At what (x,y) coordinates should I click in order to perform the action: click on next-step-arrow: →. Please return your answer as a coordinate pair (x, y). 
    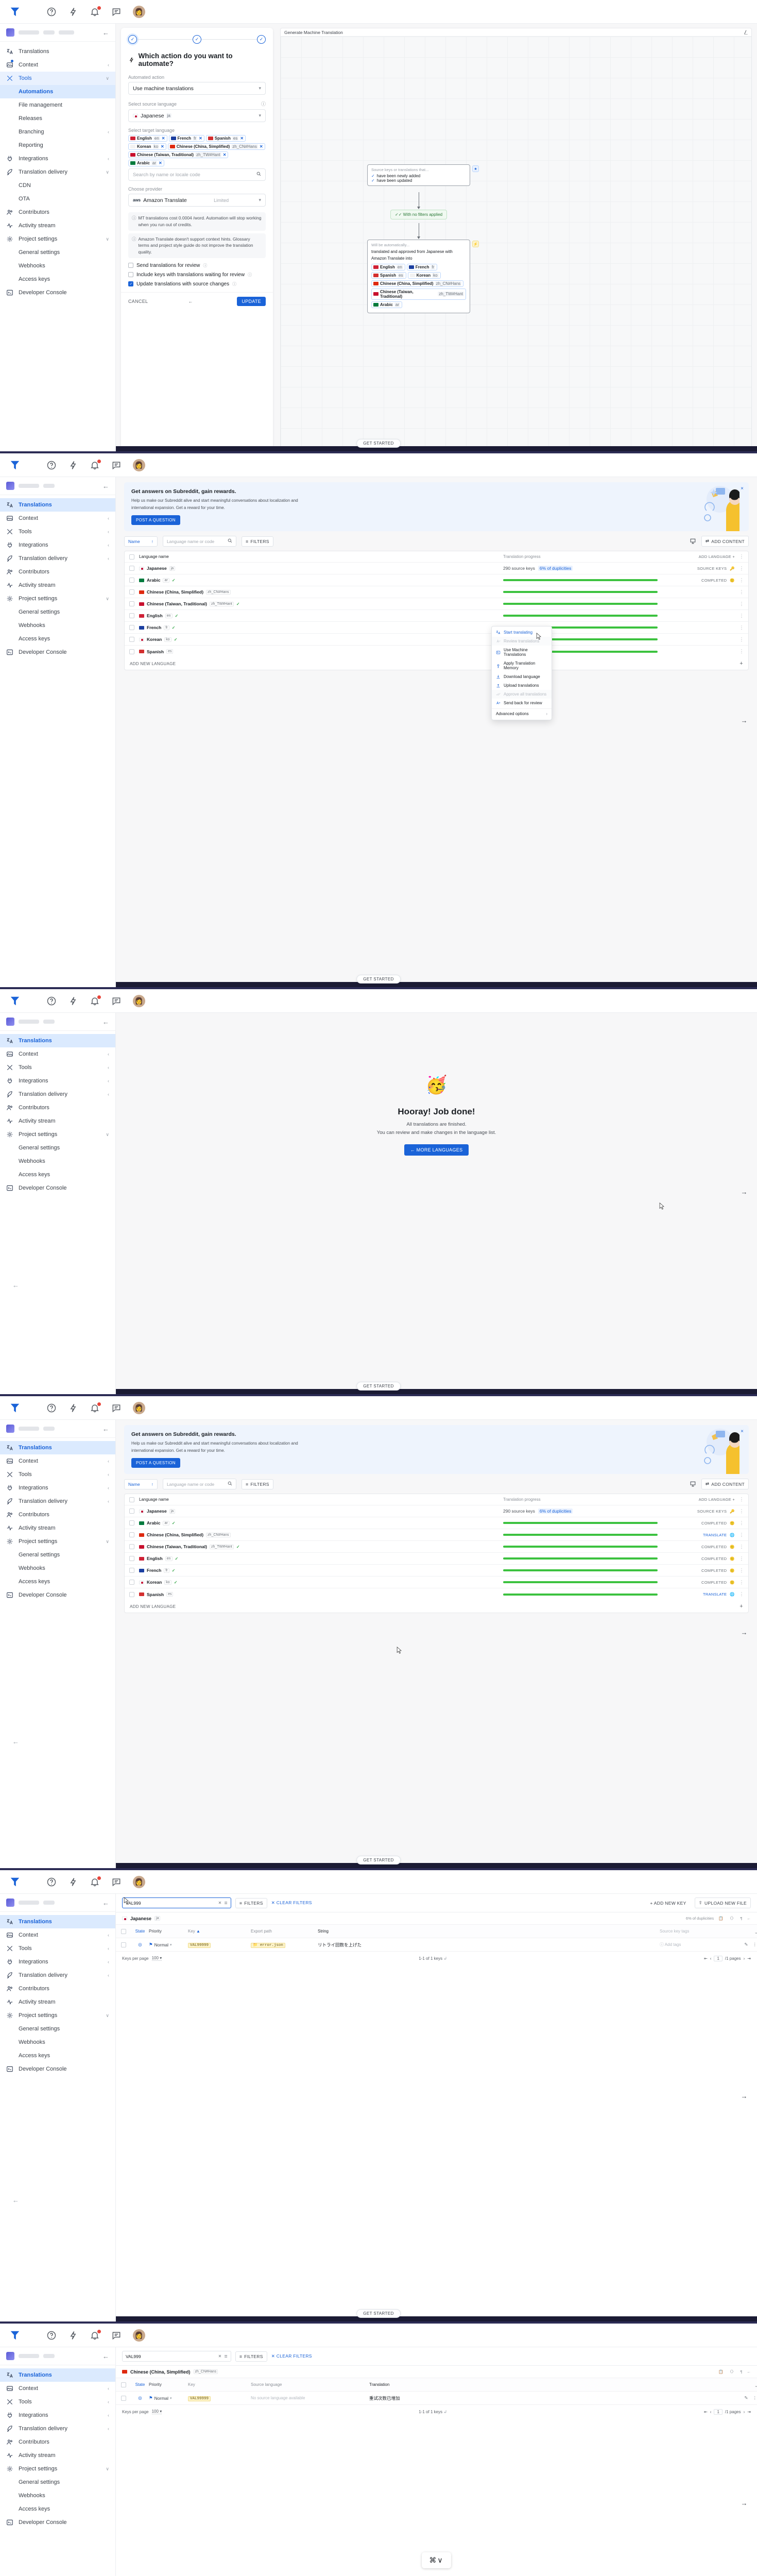
    Looking at the image, I should click on (744, 720).